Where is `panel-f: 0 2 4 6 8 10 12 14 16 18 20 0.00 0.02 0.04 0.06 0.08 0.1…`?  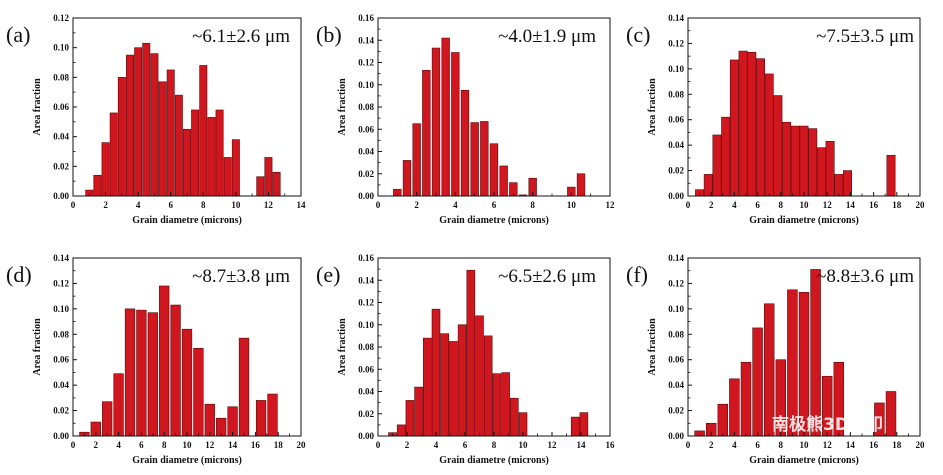 panel-f: 0 2 4 6 8 10 12 14 16 18 20 0.00 0.02 0.04 0.06 0.08 0.1… is located at coordinates (775, 359).